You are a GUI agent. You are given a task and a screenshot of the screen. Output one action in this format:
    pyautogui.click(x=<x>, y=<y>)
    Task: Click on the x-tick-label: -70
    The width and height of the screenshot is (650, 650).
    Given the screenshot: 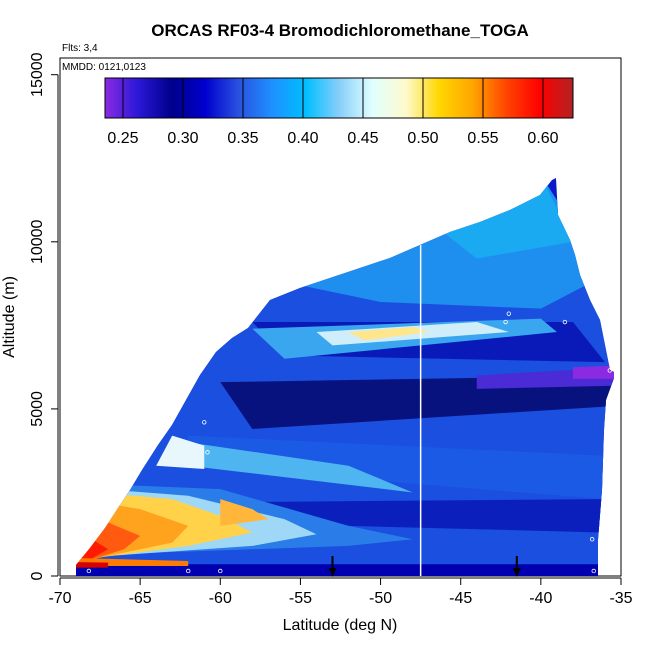 What is the action you would take?
    pyautogui.click(x=59, y=598)
    